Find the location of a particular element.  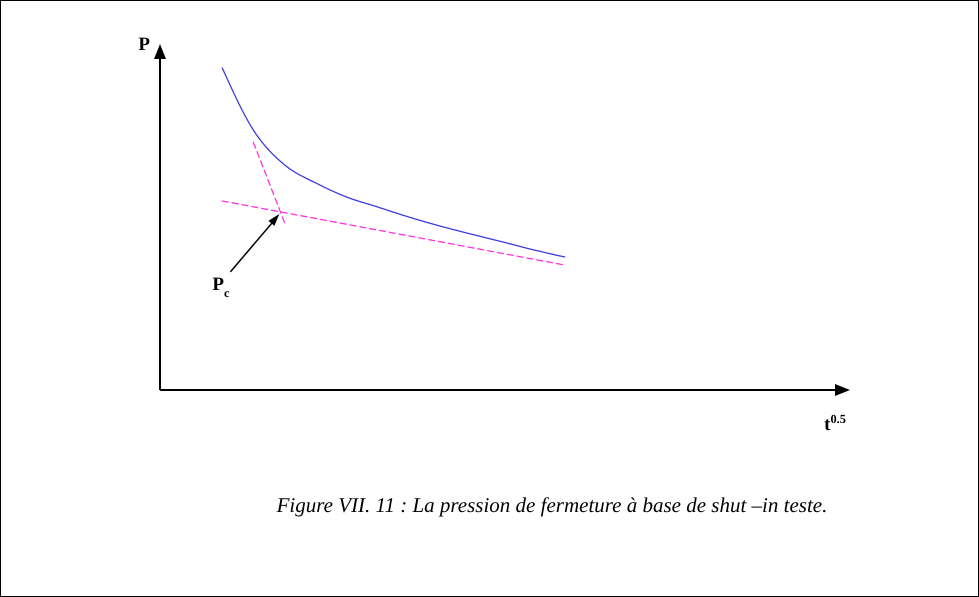

x-axis-title: t$^{0.5}$ is located at coordinates (835, 423).